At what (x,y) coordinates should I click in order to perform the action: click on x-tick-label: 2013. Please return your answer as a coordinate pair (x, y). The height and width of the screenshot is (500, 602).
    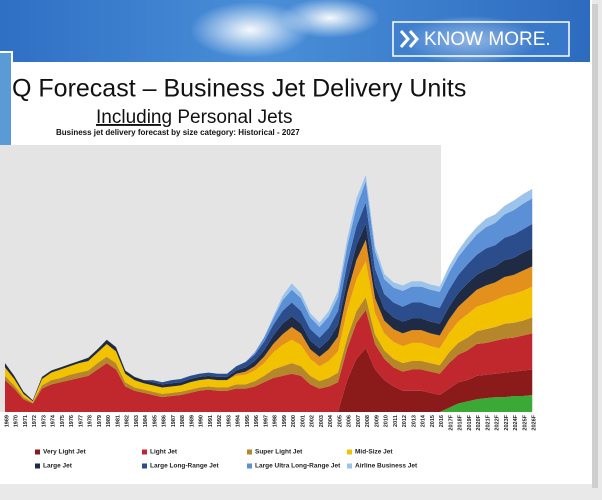
    Looking at the image, I should click on (414, 421).